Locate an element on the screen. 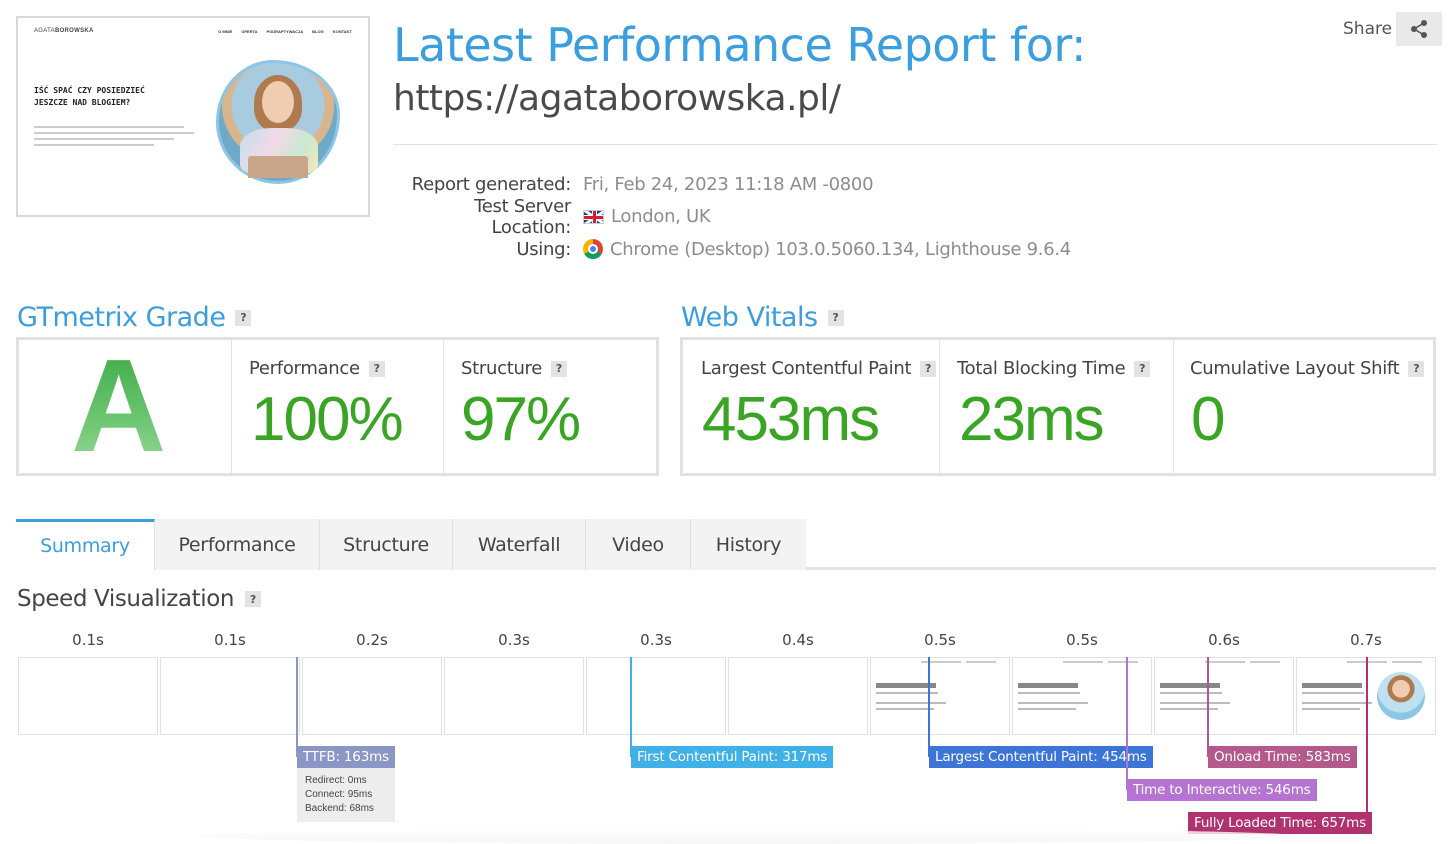 This screenshot has height=844, width=1450. cls-value: 0 is located at coordinates (1208, 419).